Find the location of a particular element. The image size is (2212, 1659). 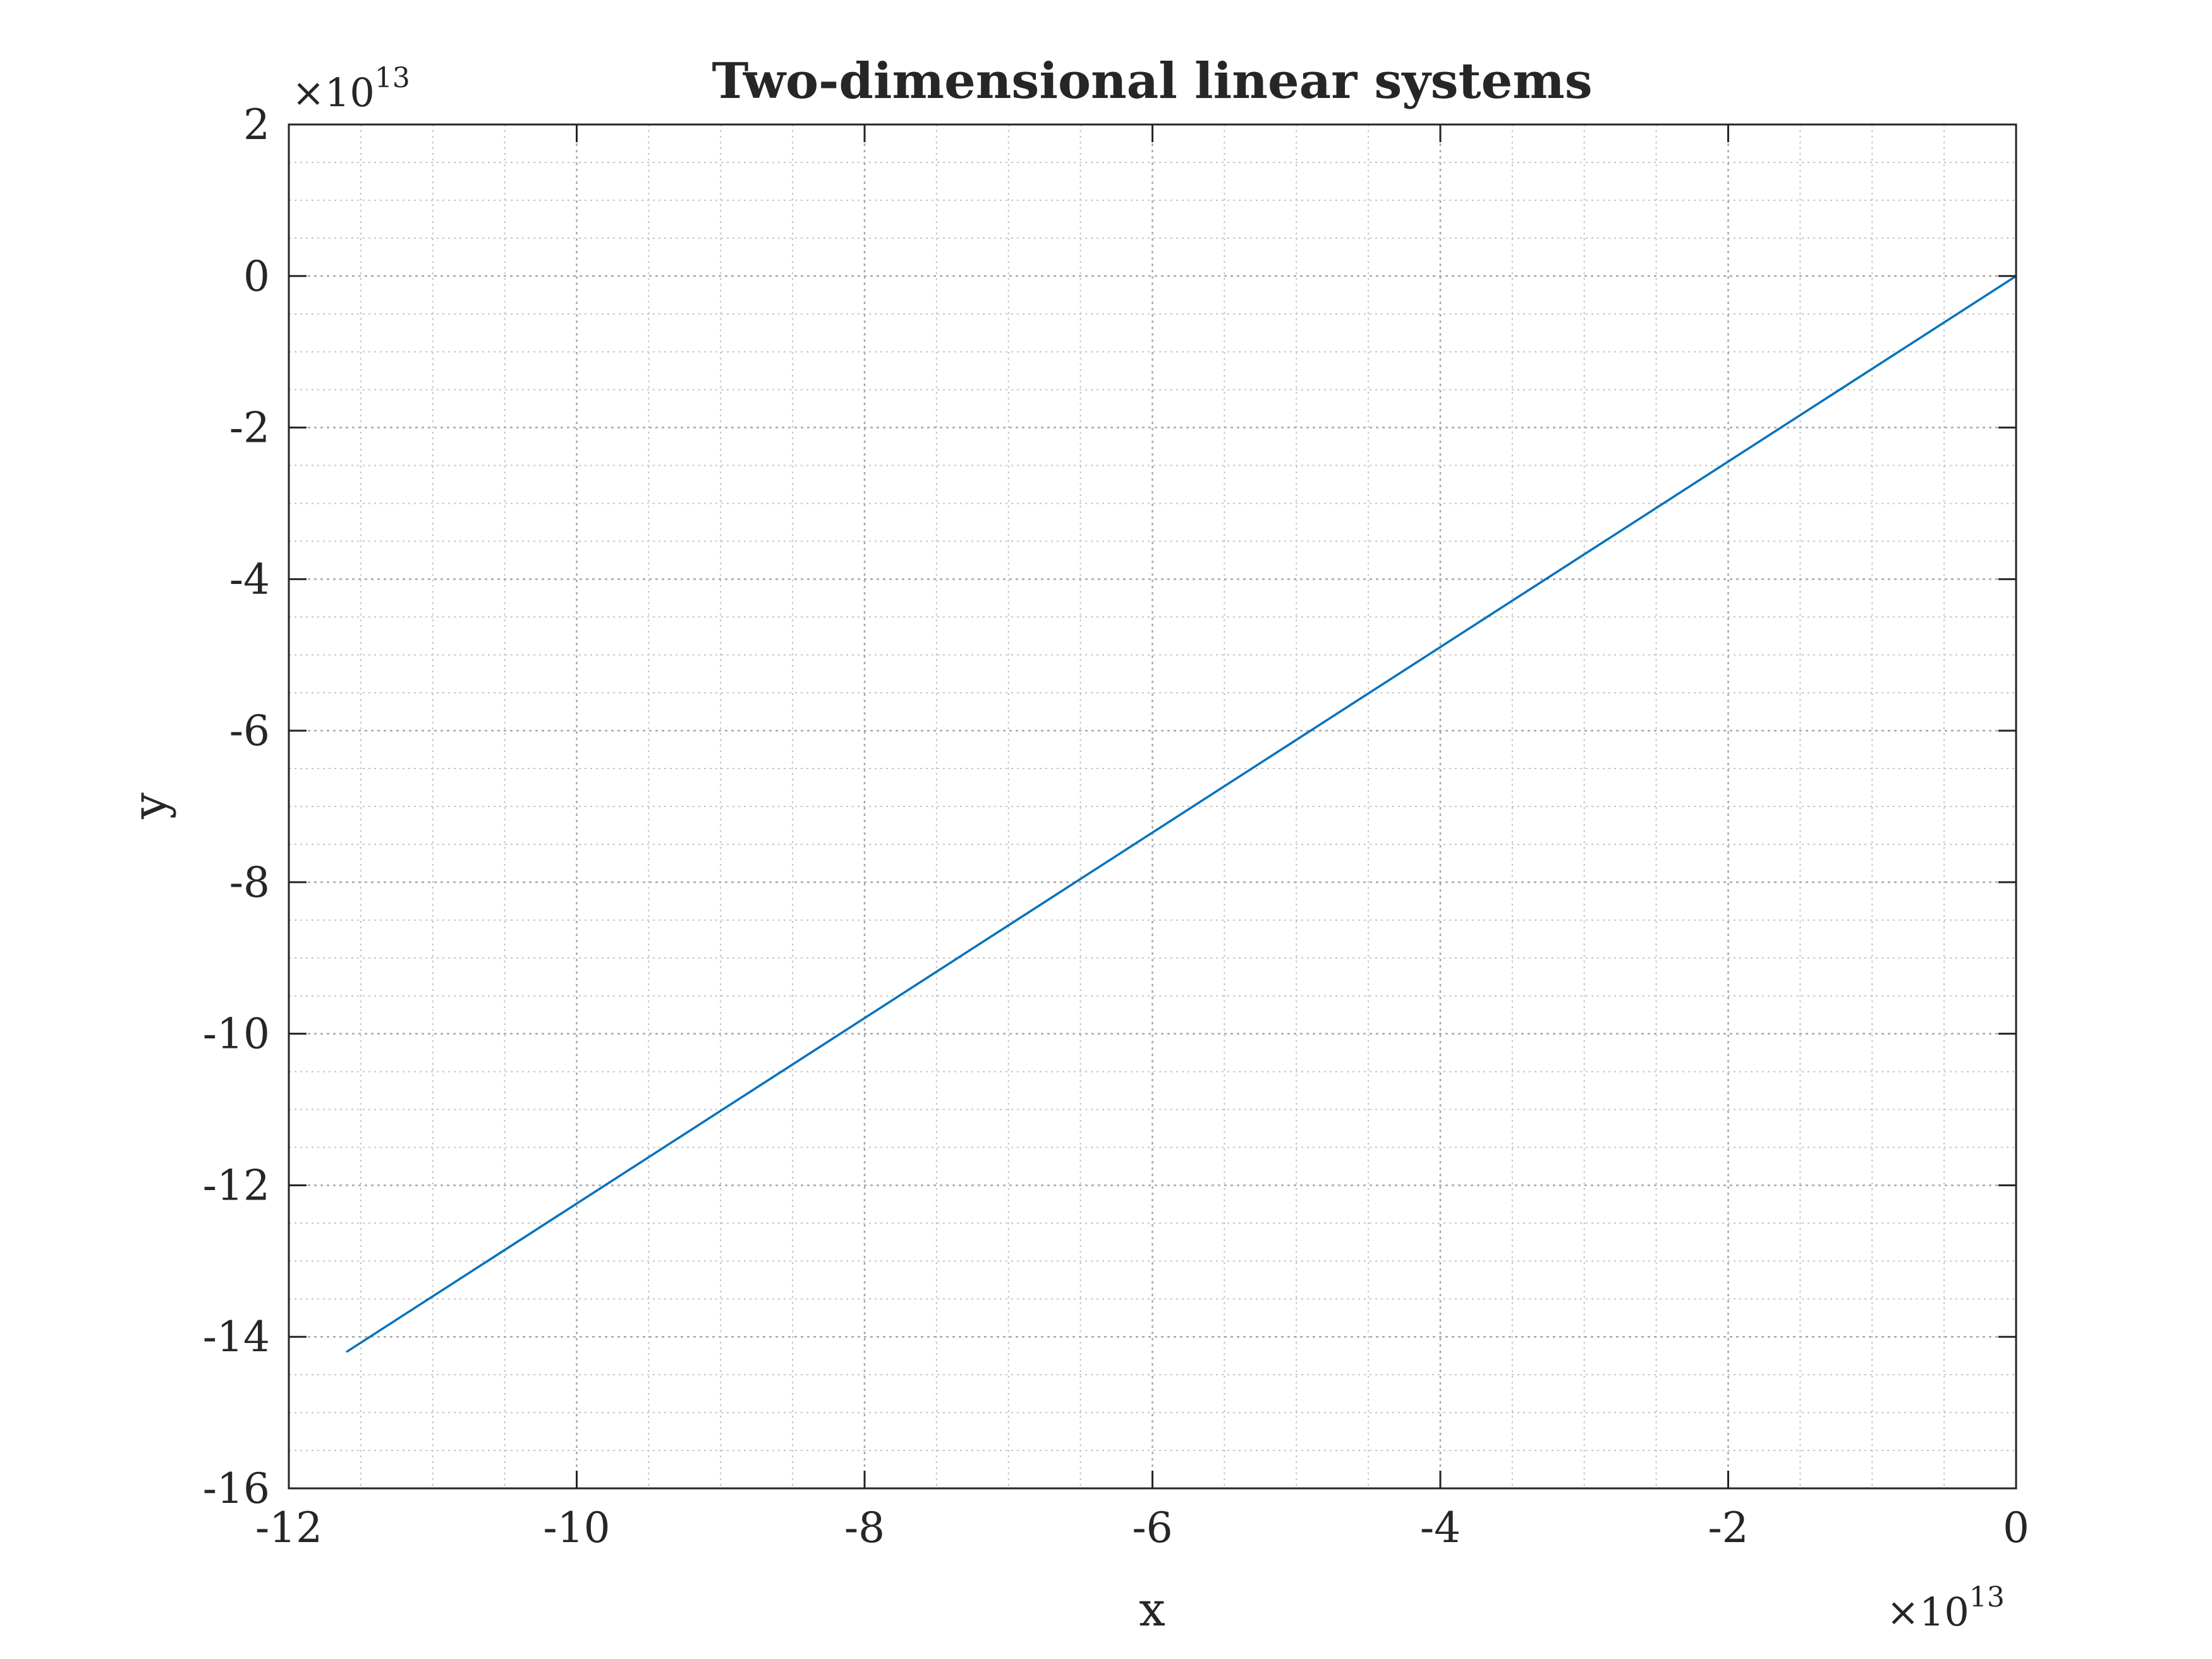

y-tick-labels: 2 0 -2 -4 -6 -8 -10 -12 -14 -16 is located at coordinates (236, 806).